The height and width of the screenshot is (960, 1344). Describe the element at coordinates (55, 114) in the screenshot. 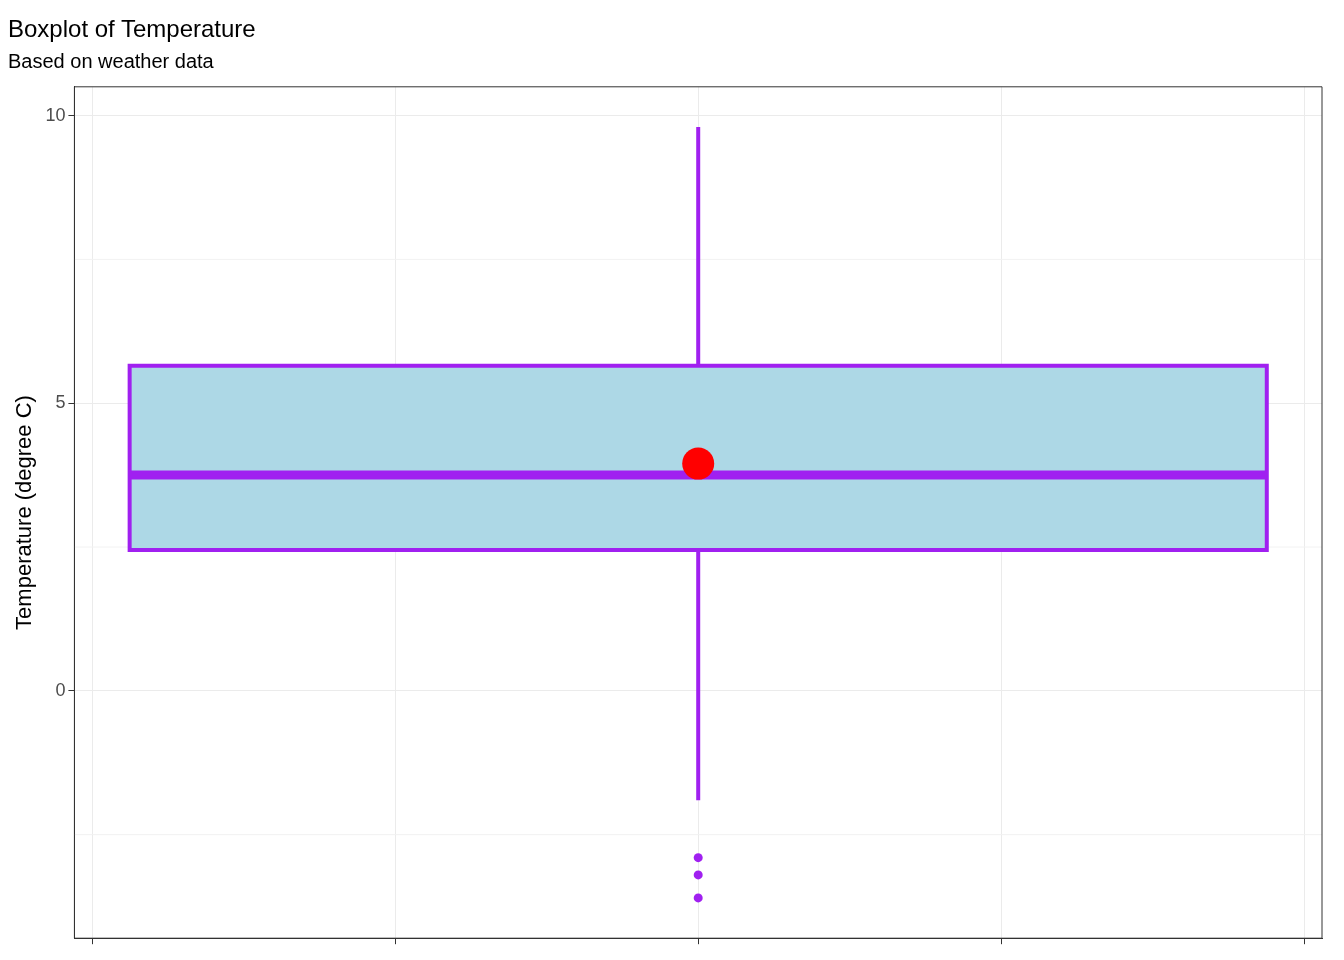

I see `y-tick-label: 10` at that location.